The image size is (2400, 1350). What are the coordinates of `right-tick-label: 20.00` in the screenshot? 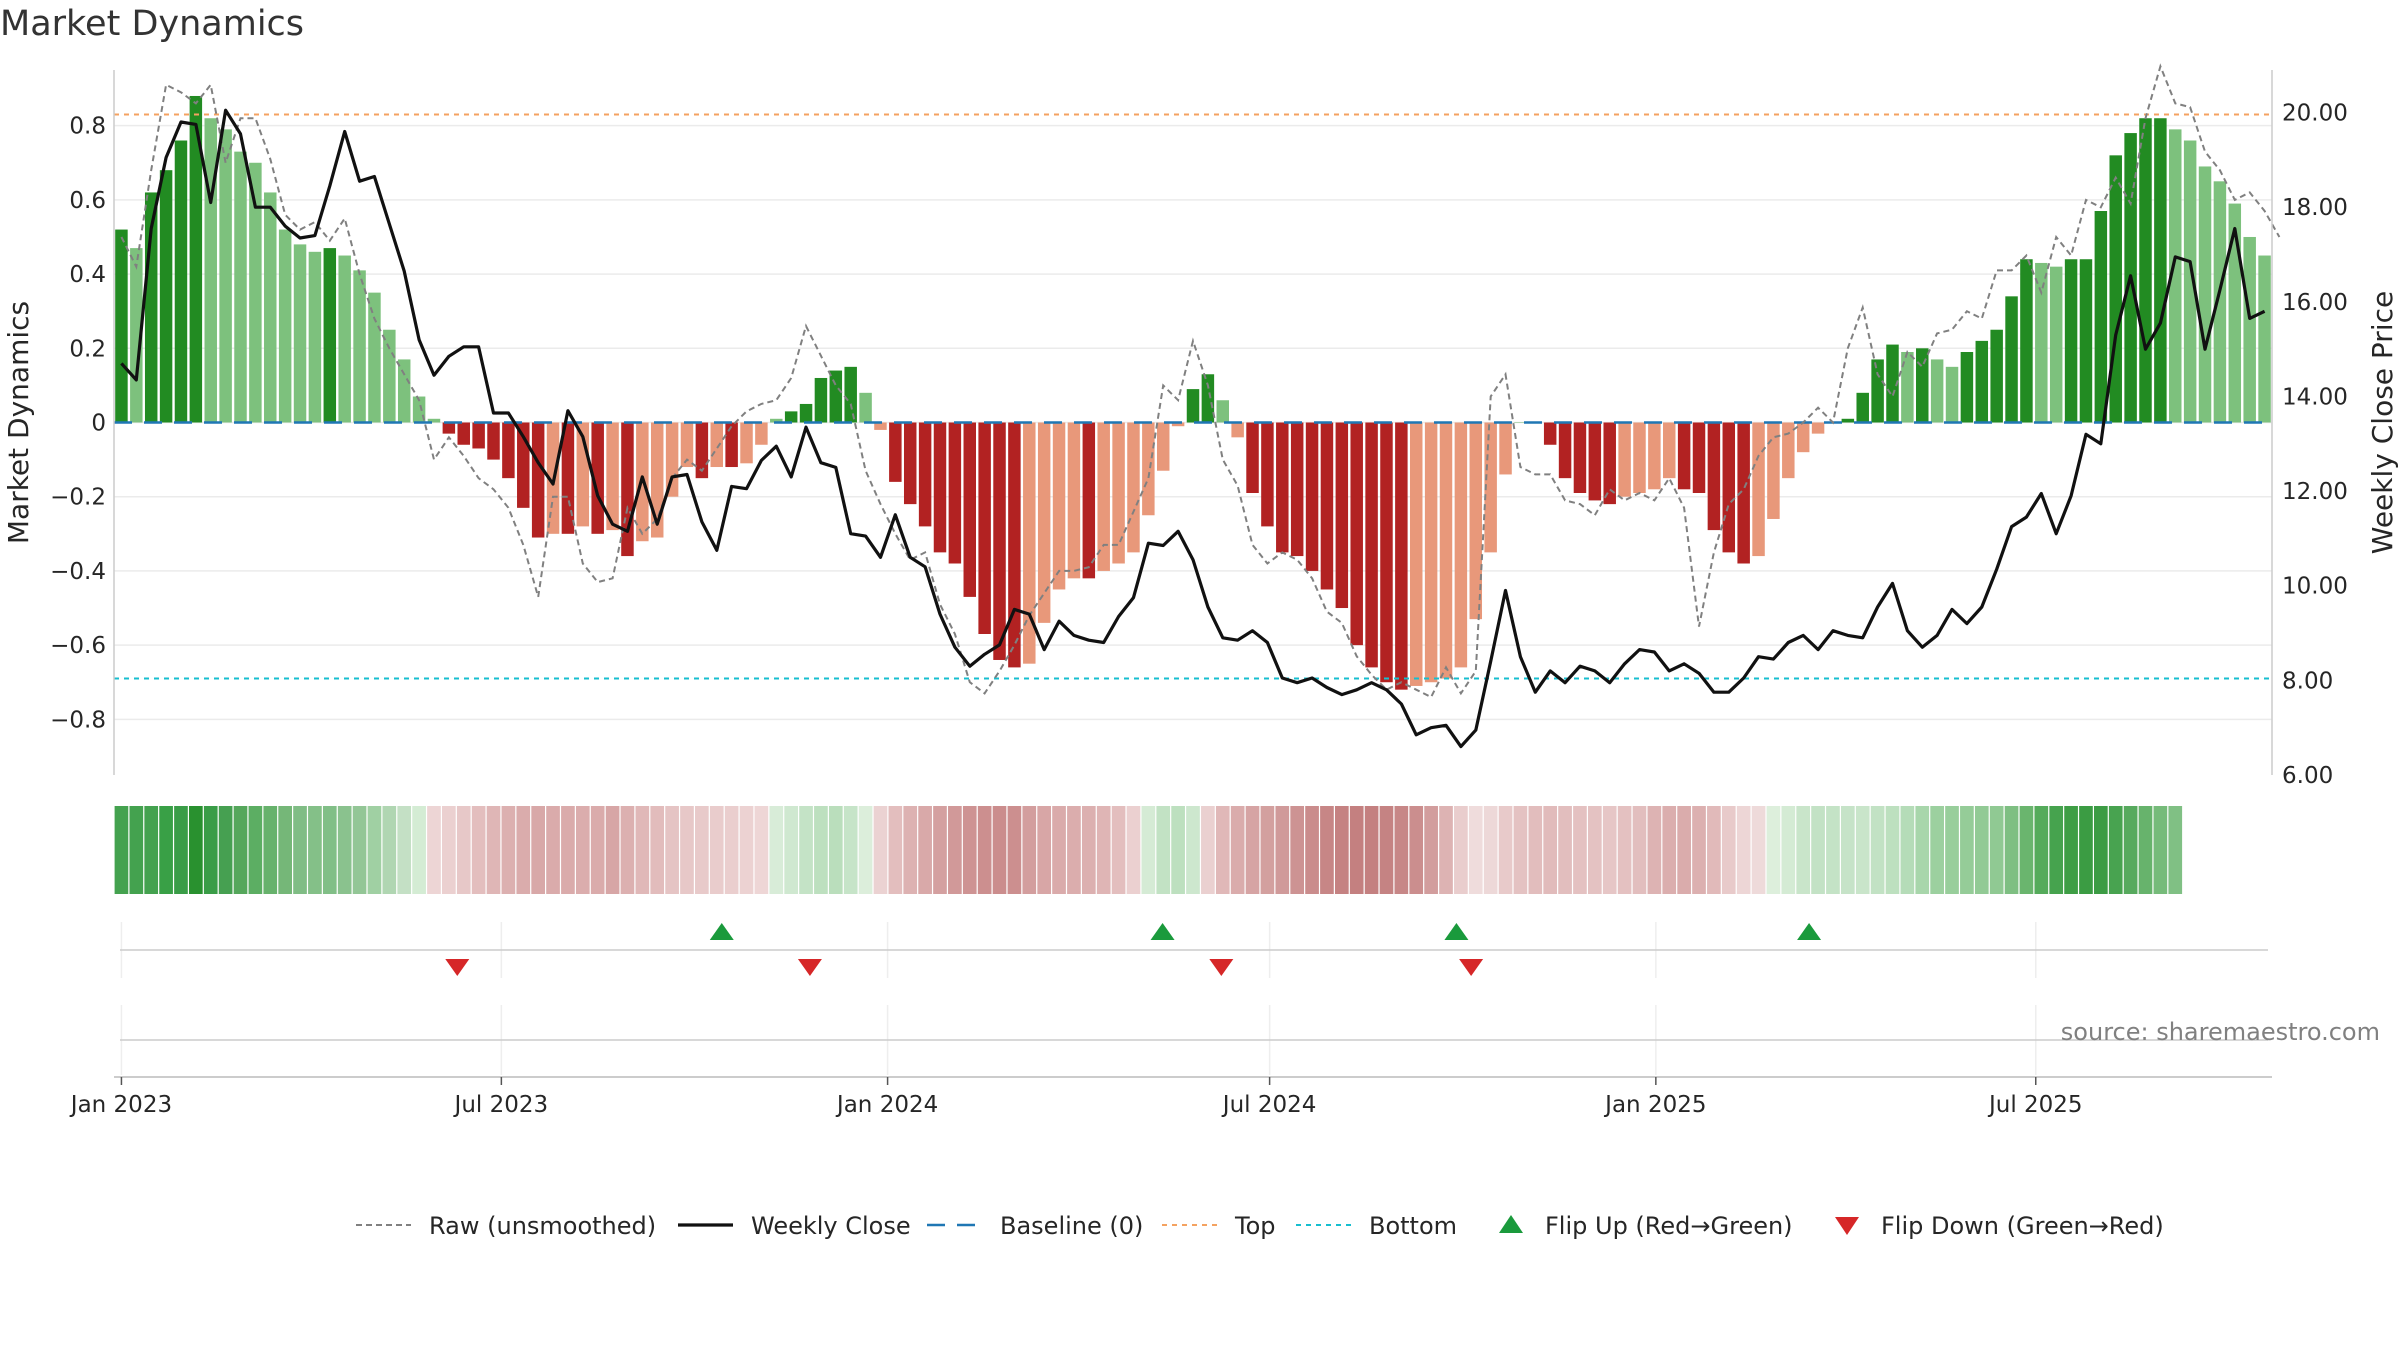 It's located at (2315, 114).